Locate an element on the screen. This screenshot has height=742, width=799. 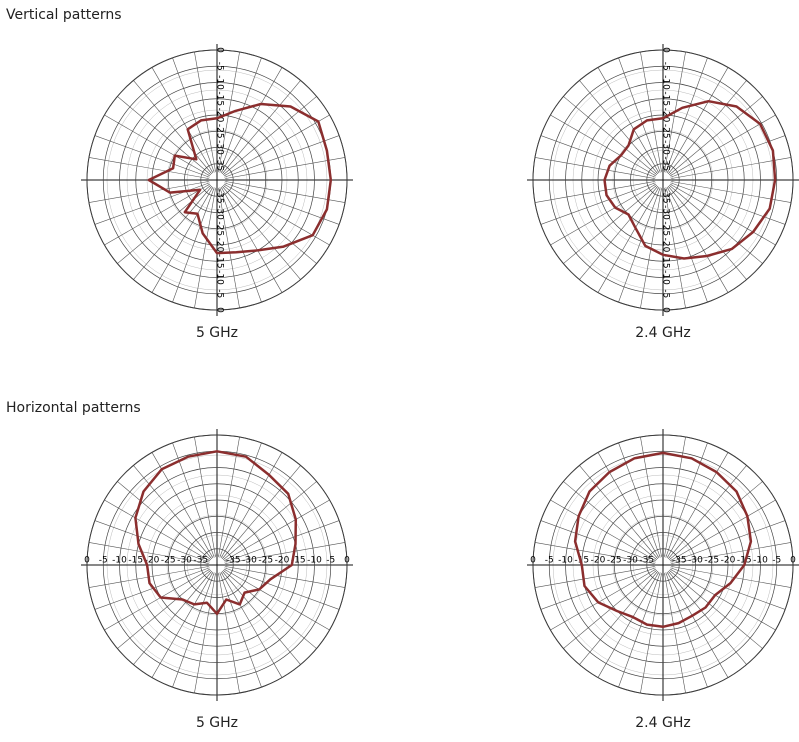
section-heading: Horizontal patterns is located at coordinates (73, 408).